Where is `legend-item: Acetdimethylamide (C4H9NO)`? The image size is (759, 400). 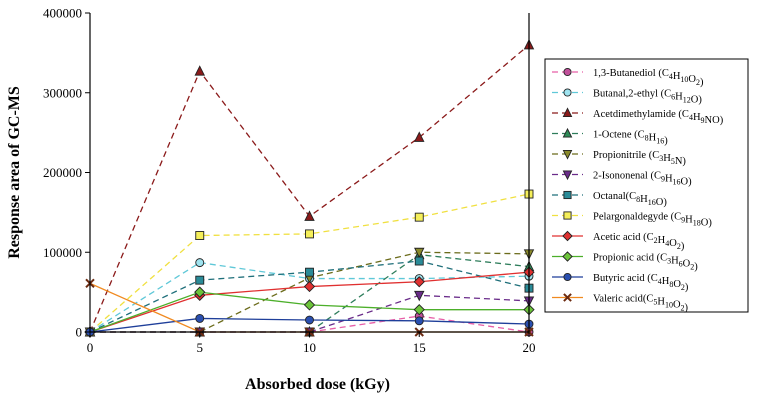
legend-item: Acetdimethylamide (C4H9NO) is located at coordinates (638, 116).